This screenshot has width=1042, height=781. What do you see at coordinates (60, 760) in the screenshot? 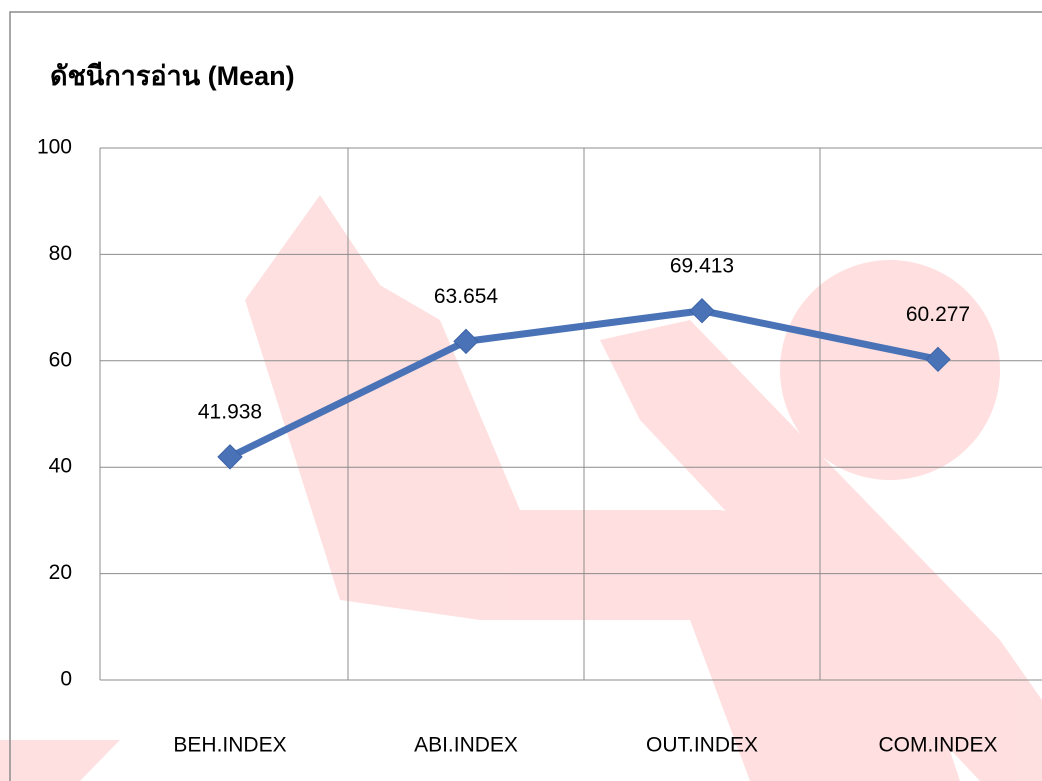
I see `watermark-shape` at bounding box center [60, 760].